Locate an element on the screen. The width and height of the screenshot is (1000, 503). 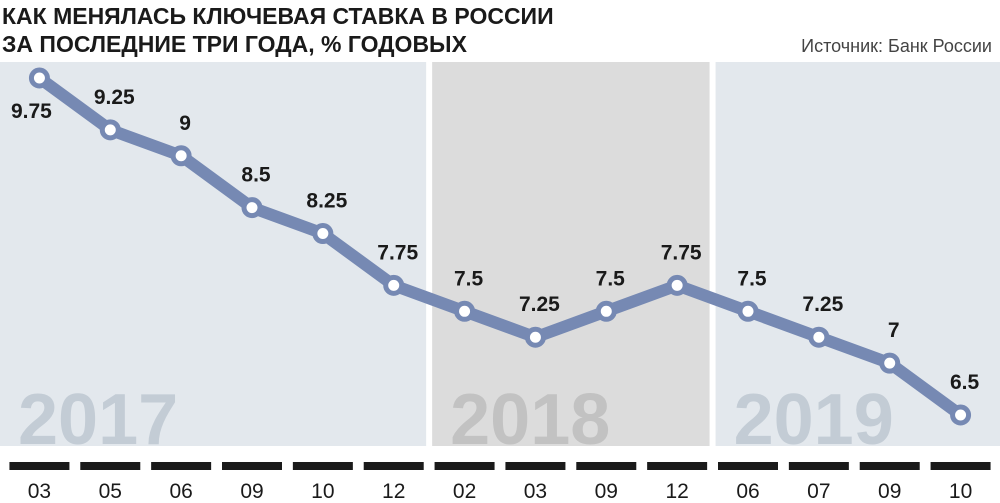
x-tick-label: 05 is located at coordinates (110, 491).